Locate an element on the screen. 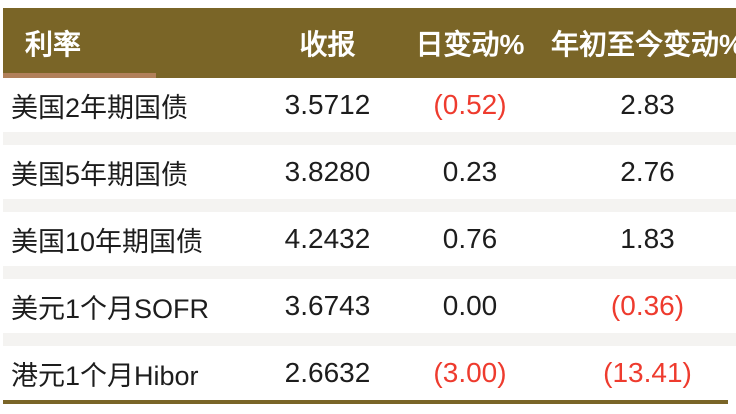 This screenshot has width=736, height=414. column-header-day-change: 日变动% is located at coordinates (470, 43).